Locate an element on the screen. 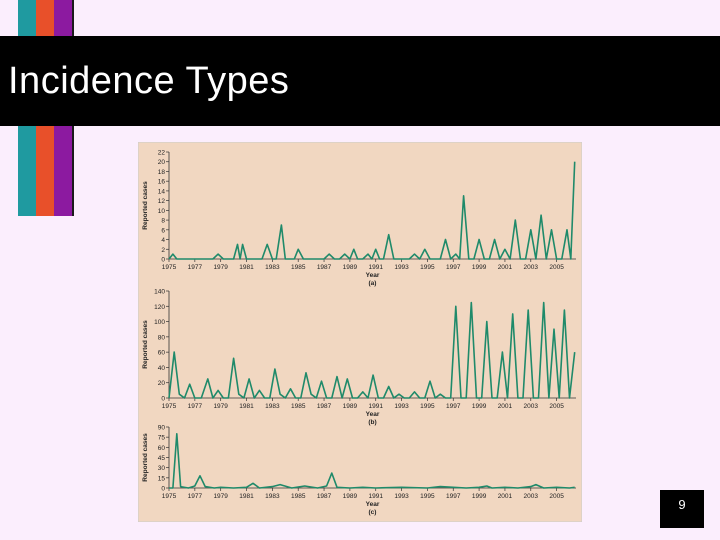 Image resolution: width=720 pixels, height=540 pixels. y-tick-label-1: 40 is located at coordinates (162, 368).